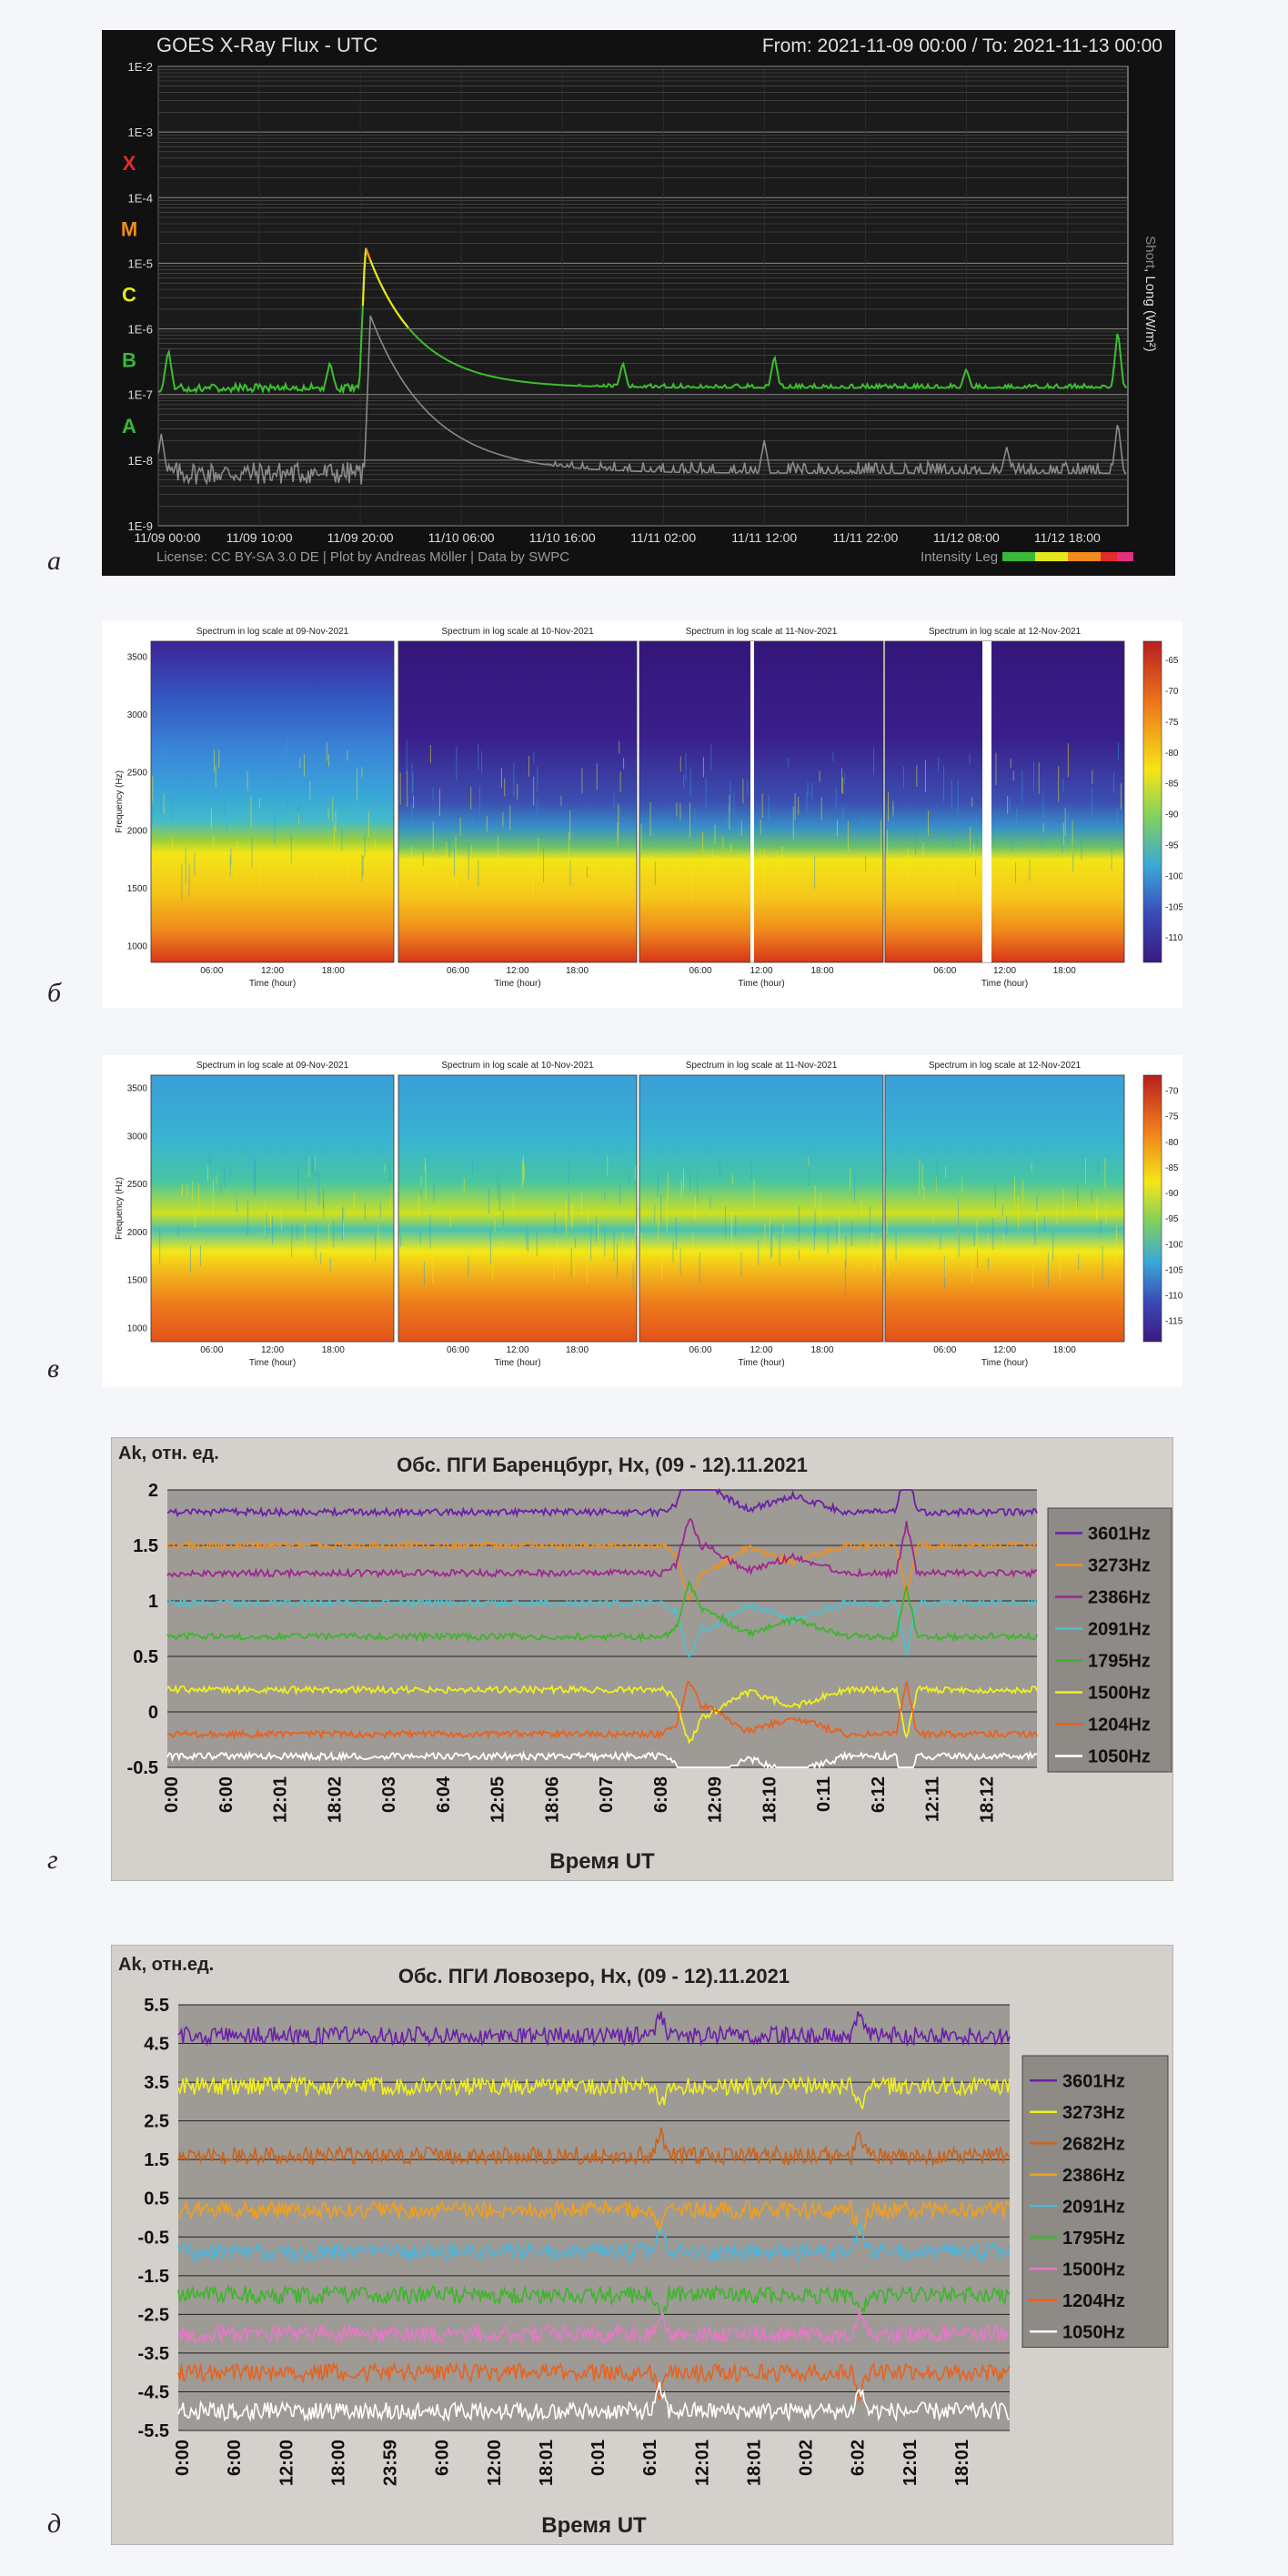  I want to click on station-ytick-label: -3.5, so click(153, 2354).